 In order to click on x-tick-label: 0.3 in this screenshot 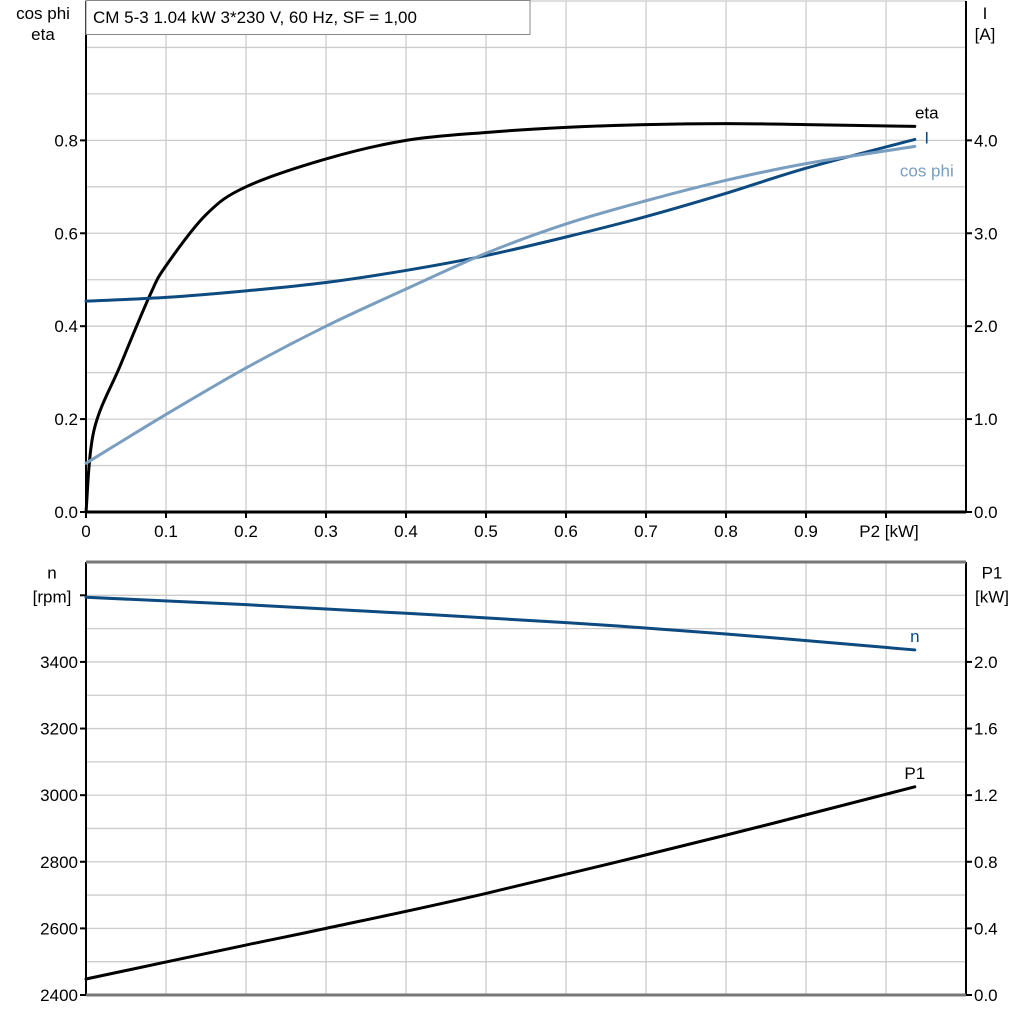, I will do `click(326, 531)`.